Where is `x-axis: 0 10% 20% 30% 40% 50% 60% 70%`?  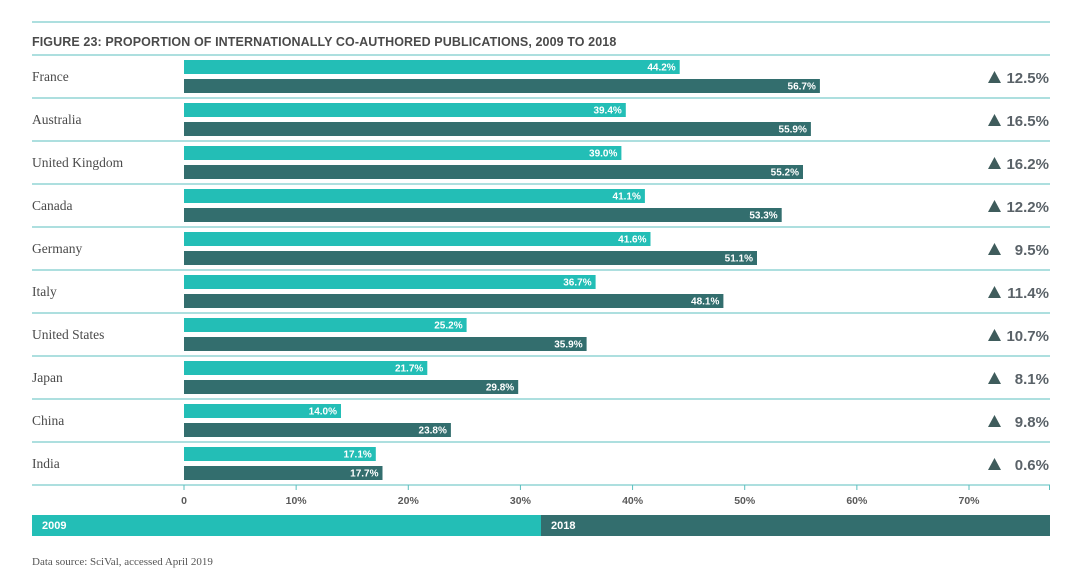
x-axis: 0 10% 20% 30% 40% 50% 60% 70% is located at coordinates (541, 495).